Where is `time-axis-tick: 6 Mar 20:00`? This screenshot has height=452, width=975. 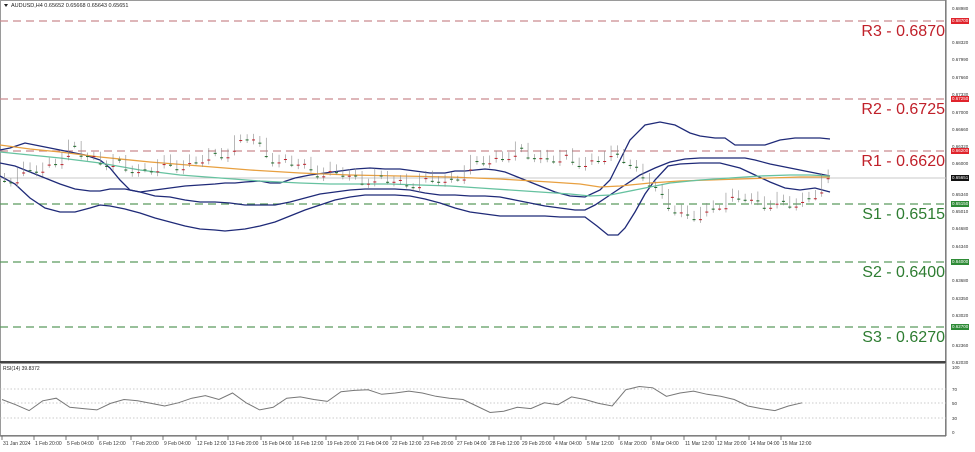 time-axis-tick: 6 Mar 20:00 is located at coordinates (633, 444).